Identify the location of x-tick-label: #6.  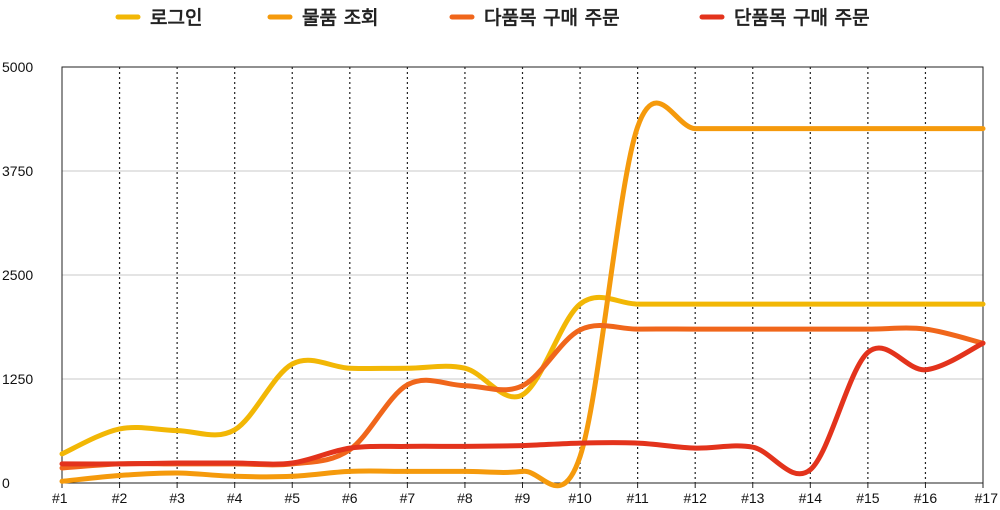
(350, 498).